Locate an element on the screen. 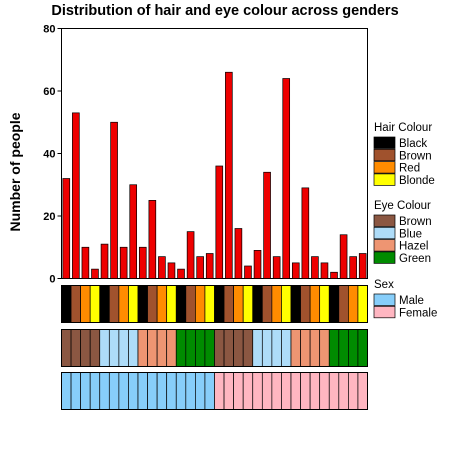 Image resolution: width=450 pixels, height=450 pixels. sex-strip-frame is located at coordinates (214, 391).